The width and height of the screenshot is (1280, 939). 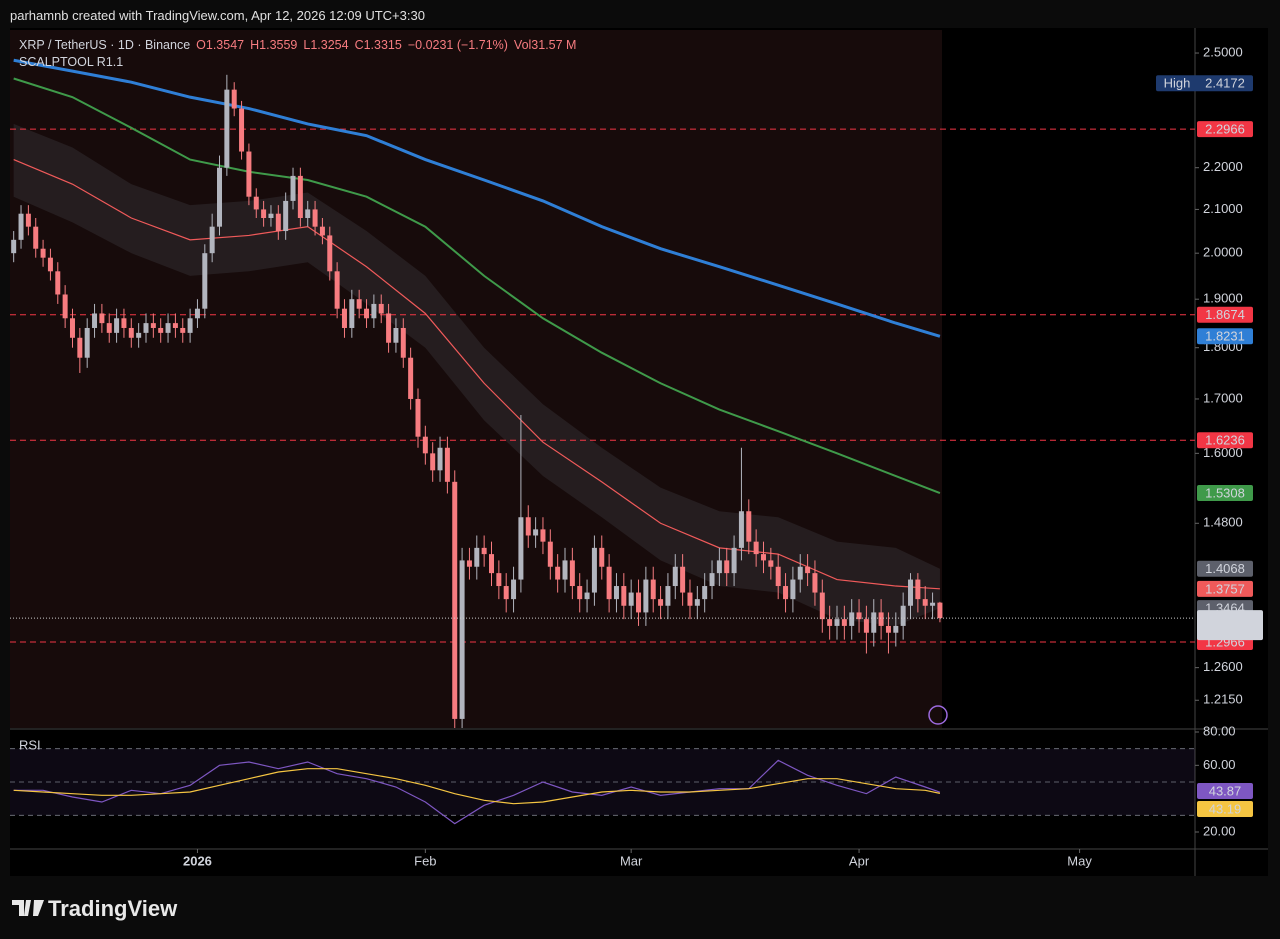 What do you see at coordinates (938, 715) in the screenshot?
I see `alert-icon` at bounding box center [938, 715].